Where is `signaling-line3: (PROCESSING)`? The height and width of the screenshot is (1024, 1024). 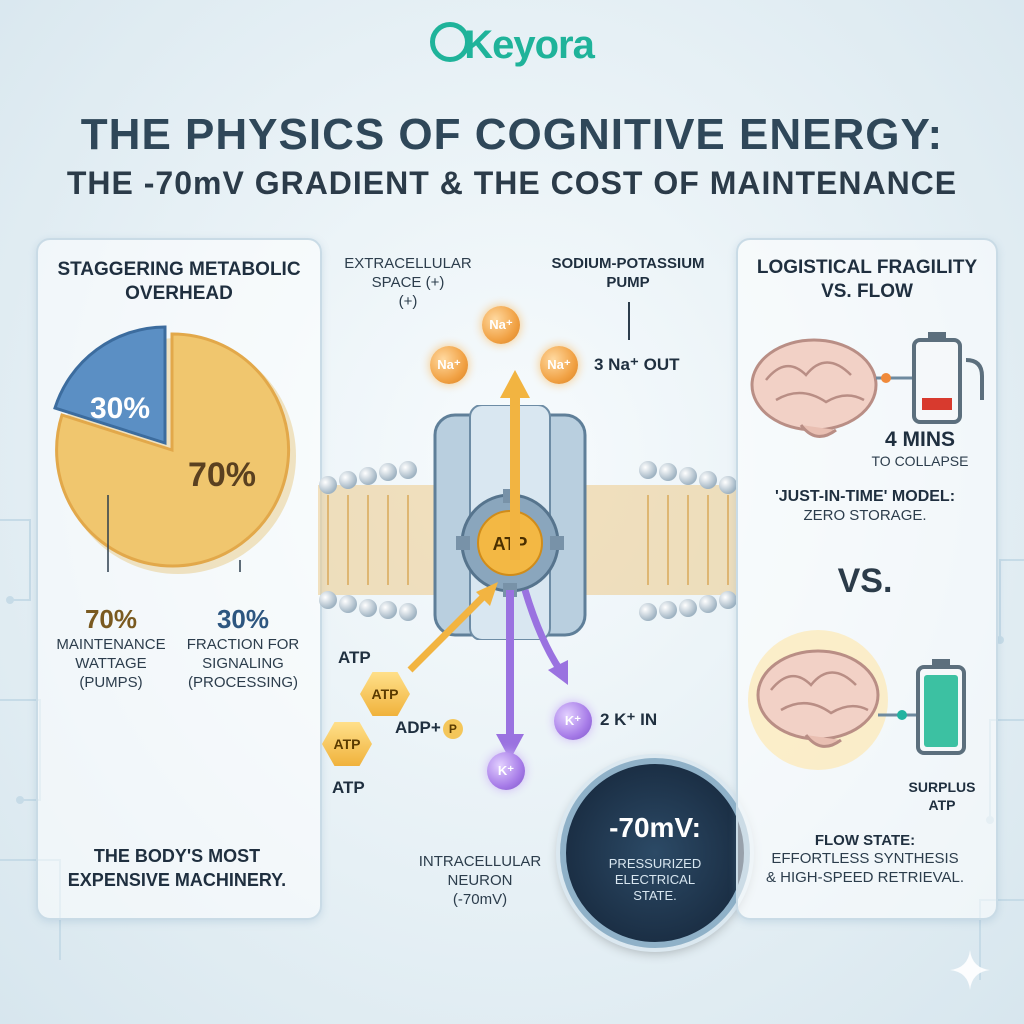
signaling-line3: (PROCESSING) is located at coordinates (243, 682).